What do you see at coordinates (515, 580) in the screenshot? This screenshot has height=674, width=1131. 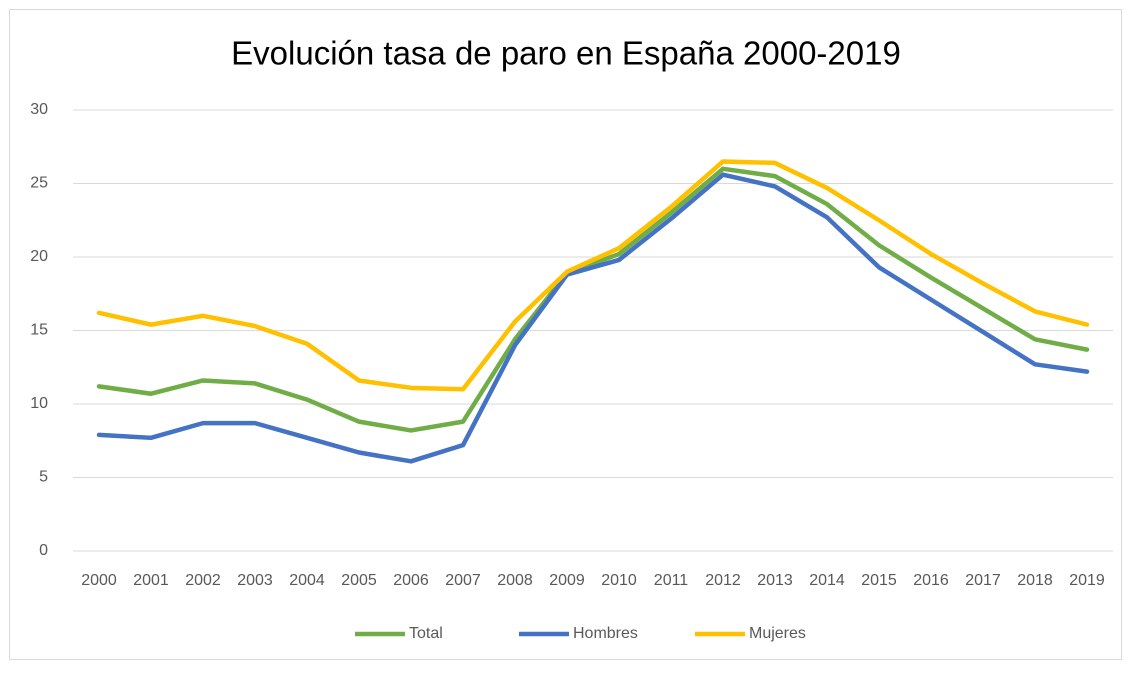 I see `x-tick-label: 2008` at bounding box center [515, 580].